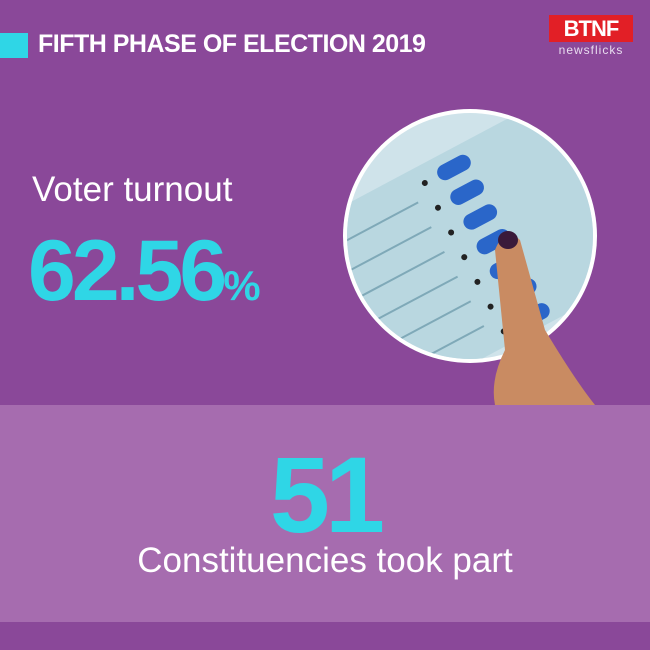  Describe the element at coordinates (14, 45) in the screenshot. I see `title-marker` at that location.